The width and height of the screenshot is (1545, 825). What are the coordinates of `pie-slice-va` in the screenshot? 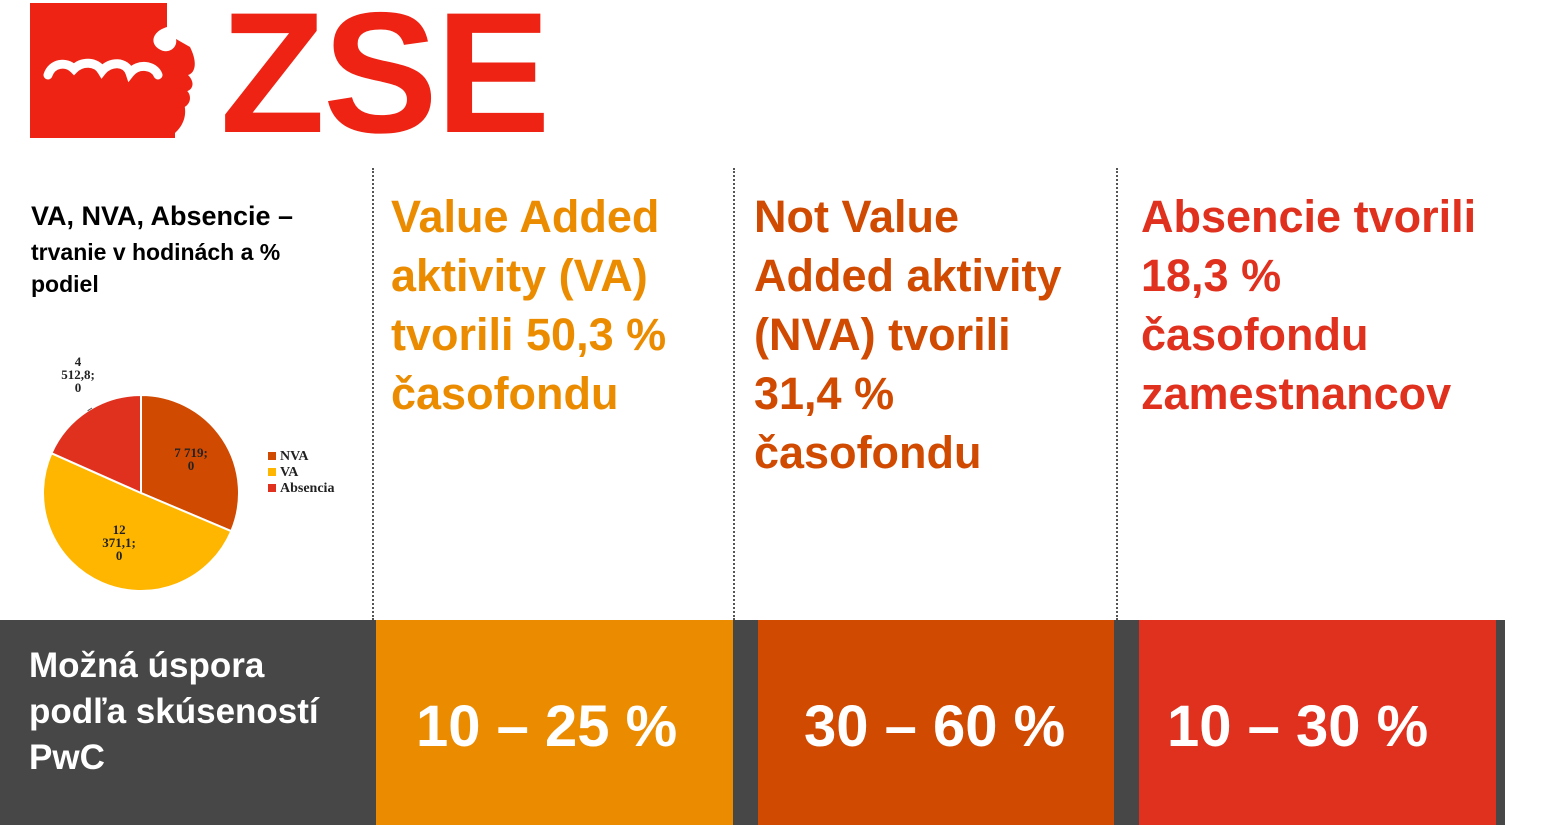 It's located at (137, 522).